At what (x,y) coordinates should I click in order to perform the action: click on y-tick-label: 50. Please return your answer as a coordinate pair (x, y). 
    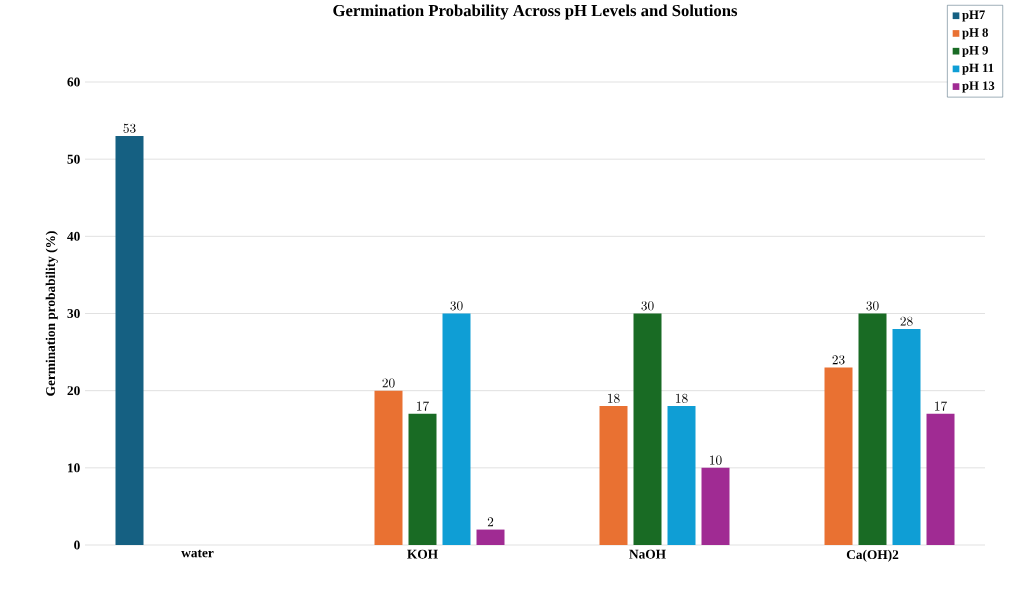
    Looking at the image, I should click on (73, 159).